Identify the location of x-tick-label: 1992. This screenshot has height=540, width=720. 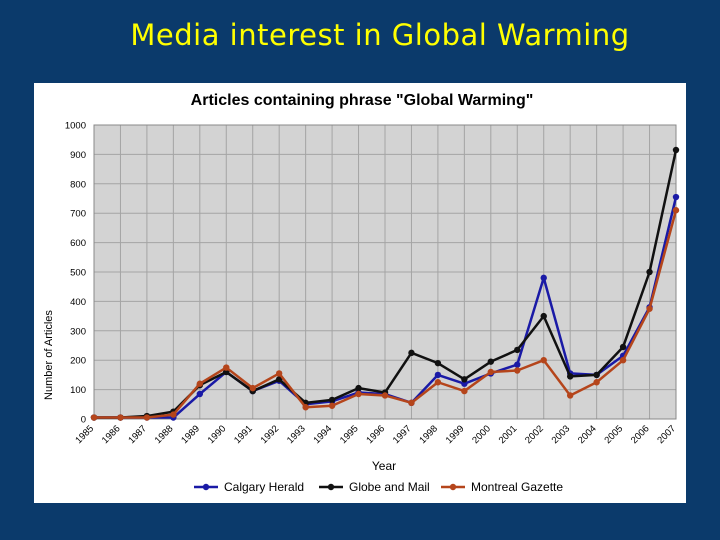
(270, 434).